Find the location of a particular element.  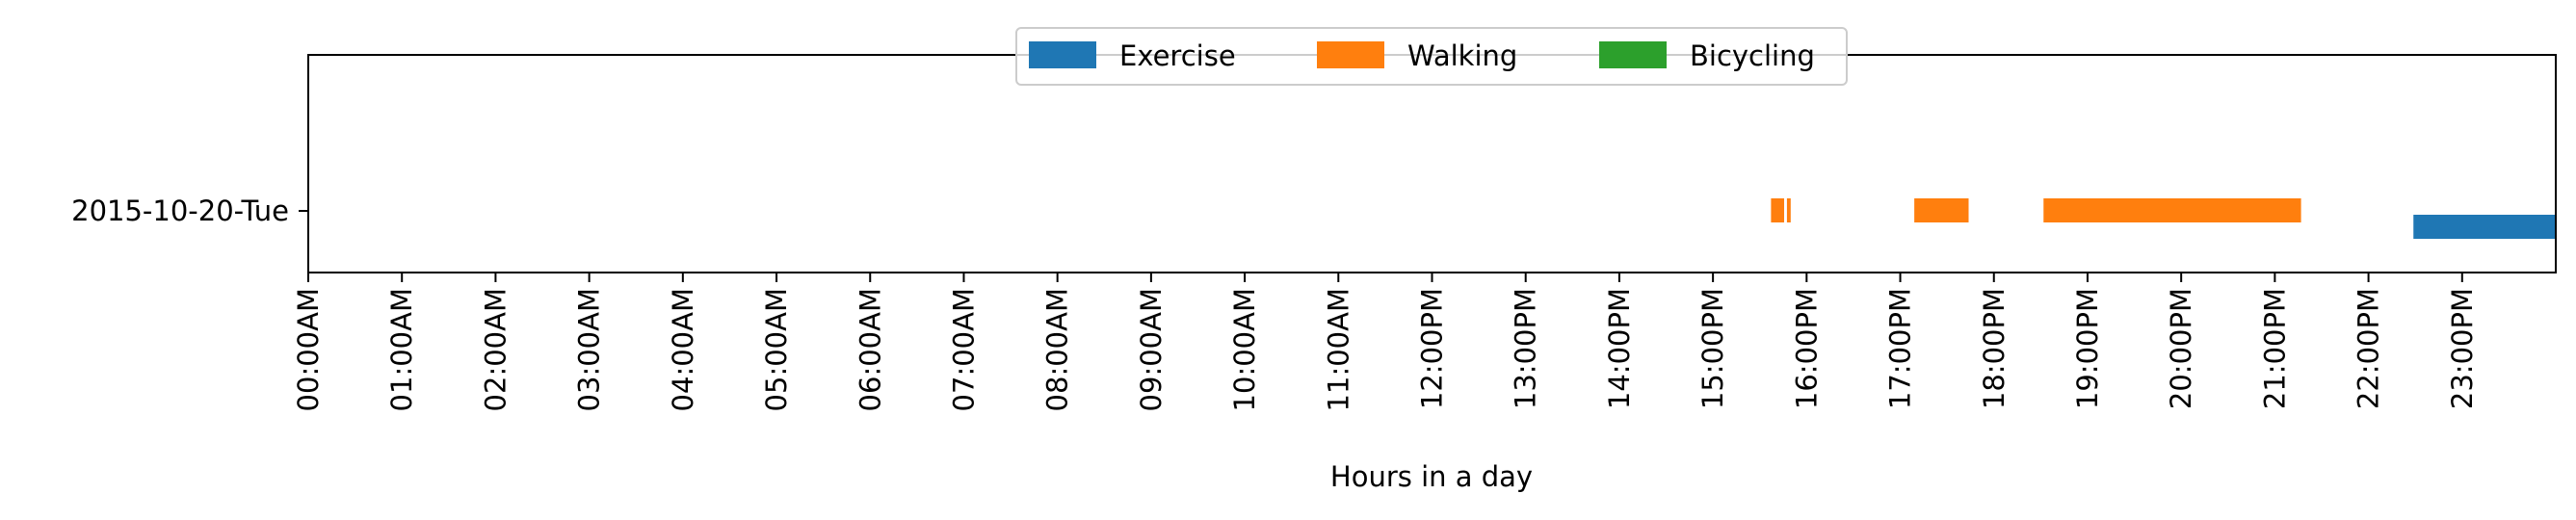

x-tick-label: 11:00AM is located at coordinates (1338, 349).